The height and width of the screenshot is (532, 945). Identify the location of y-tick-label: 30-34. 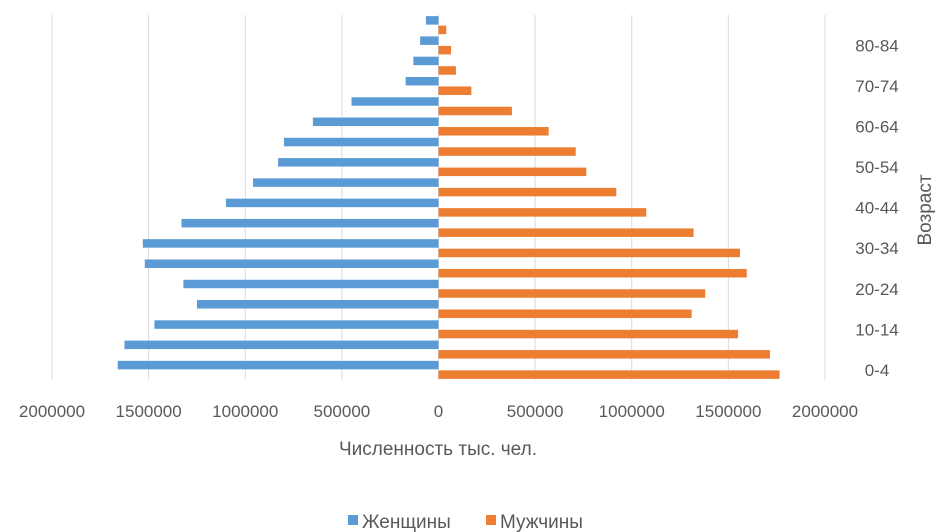
(876, 248).